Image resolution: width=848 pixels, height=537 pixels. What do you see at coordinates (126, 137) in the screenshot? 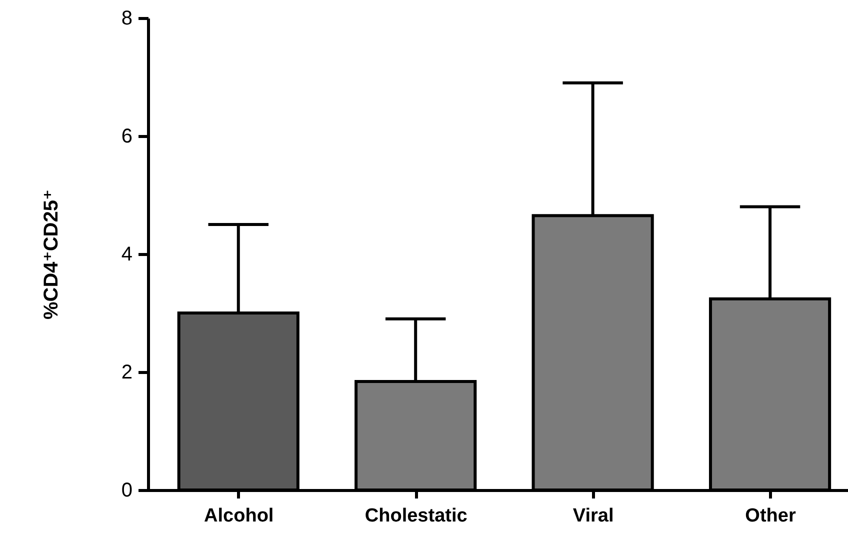
I see `y-tick-label: 6` at bounding box center [126, 137].